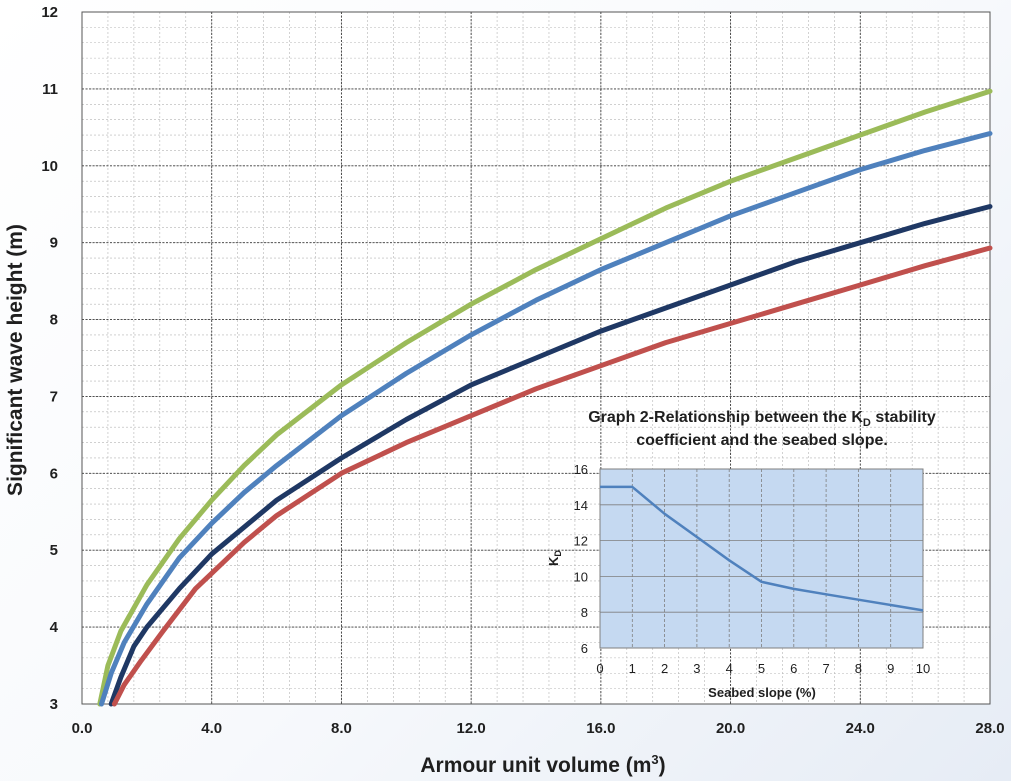 This screenshot has height=781, width=1011. I want to click on inset-x-axis-label: Seabed slope (%), so click(762, 692).